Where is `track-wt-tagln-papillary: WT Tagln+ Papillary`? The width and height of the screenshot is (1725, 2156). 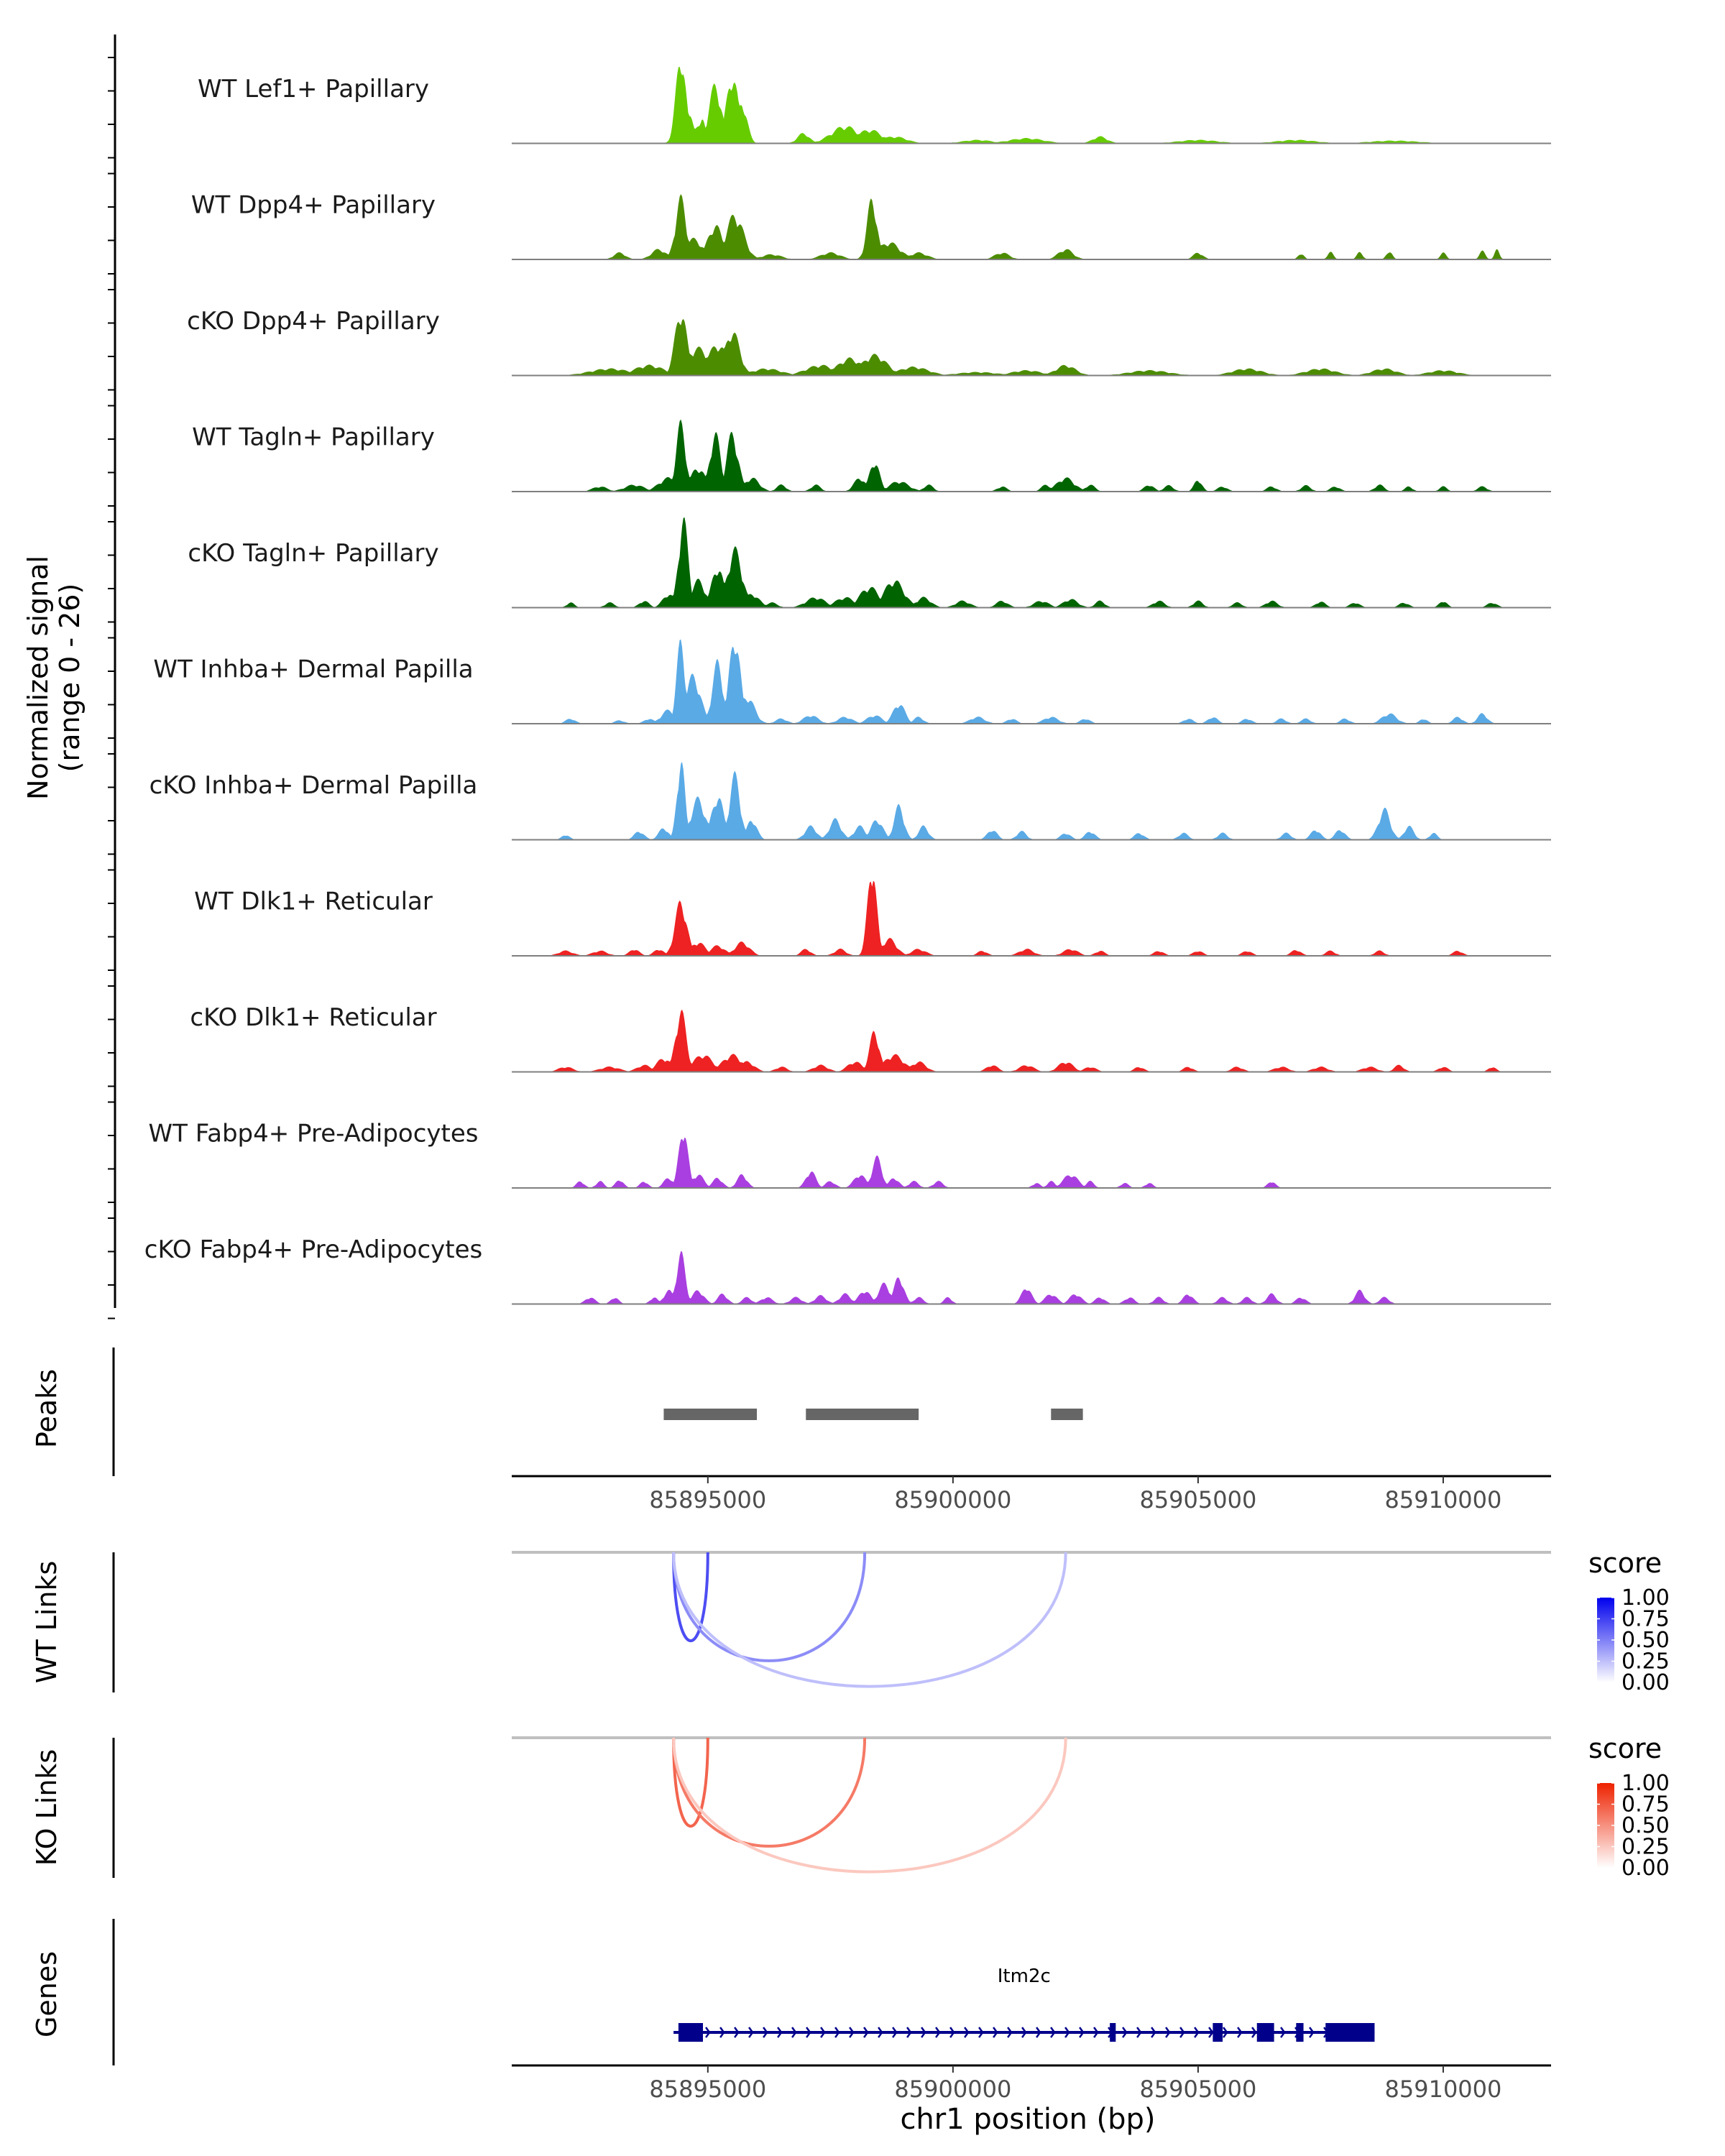
track-wt-tagln-papillary: WT Tagln+ Papillary is located at coordinates (871, 455).